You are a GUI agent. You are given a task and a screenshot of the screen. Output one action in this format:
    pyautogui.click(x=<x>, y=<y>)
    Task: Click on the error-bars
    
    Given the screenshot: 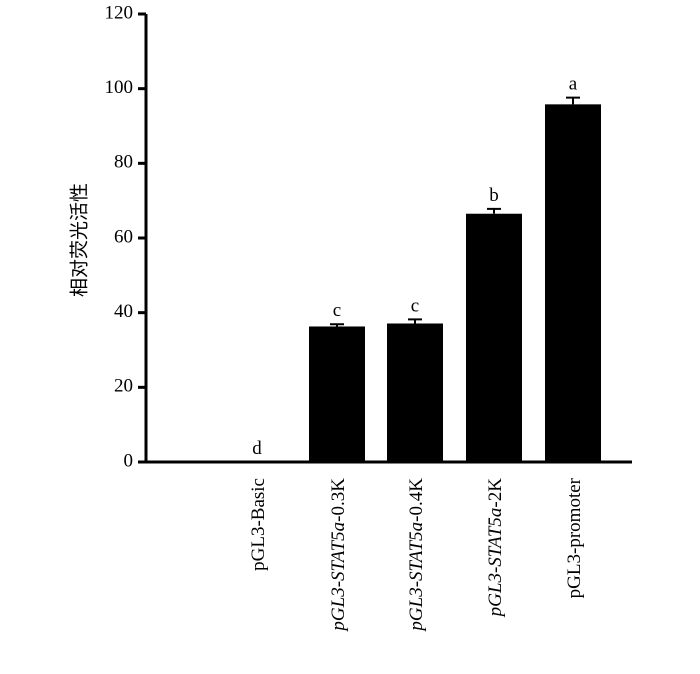 What is the action you would take?
    pyautogui.click(x=455, y=211)
    